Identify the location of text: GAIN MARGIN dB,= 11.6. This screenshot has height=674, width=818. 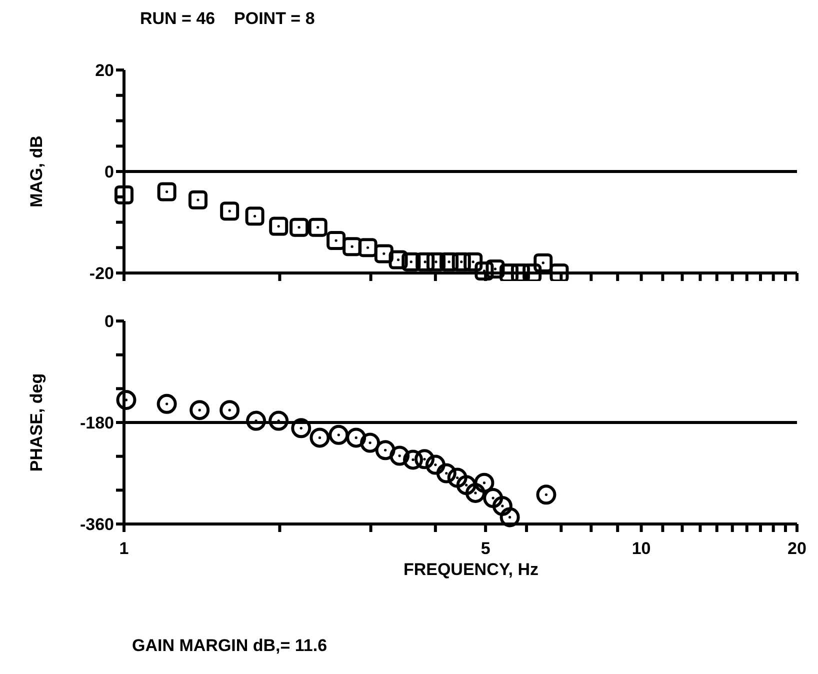
(229, 646).